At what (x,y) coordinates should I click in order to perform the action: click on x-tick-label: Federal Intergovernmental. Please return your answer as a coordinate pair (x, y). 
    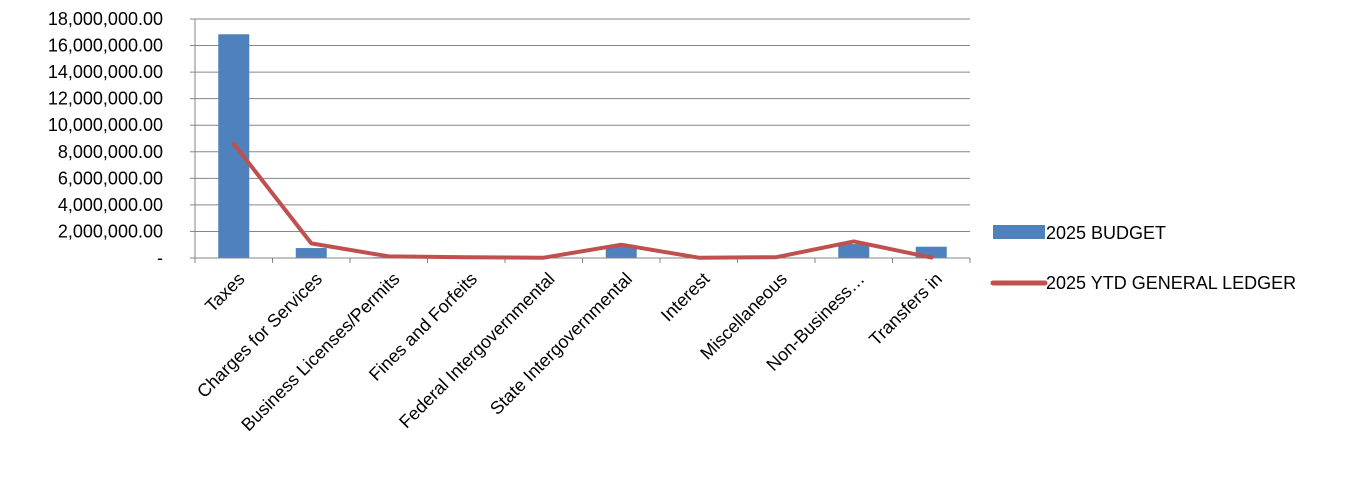
    Looking at the image, I should click on (476, 350).